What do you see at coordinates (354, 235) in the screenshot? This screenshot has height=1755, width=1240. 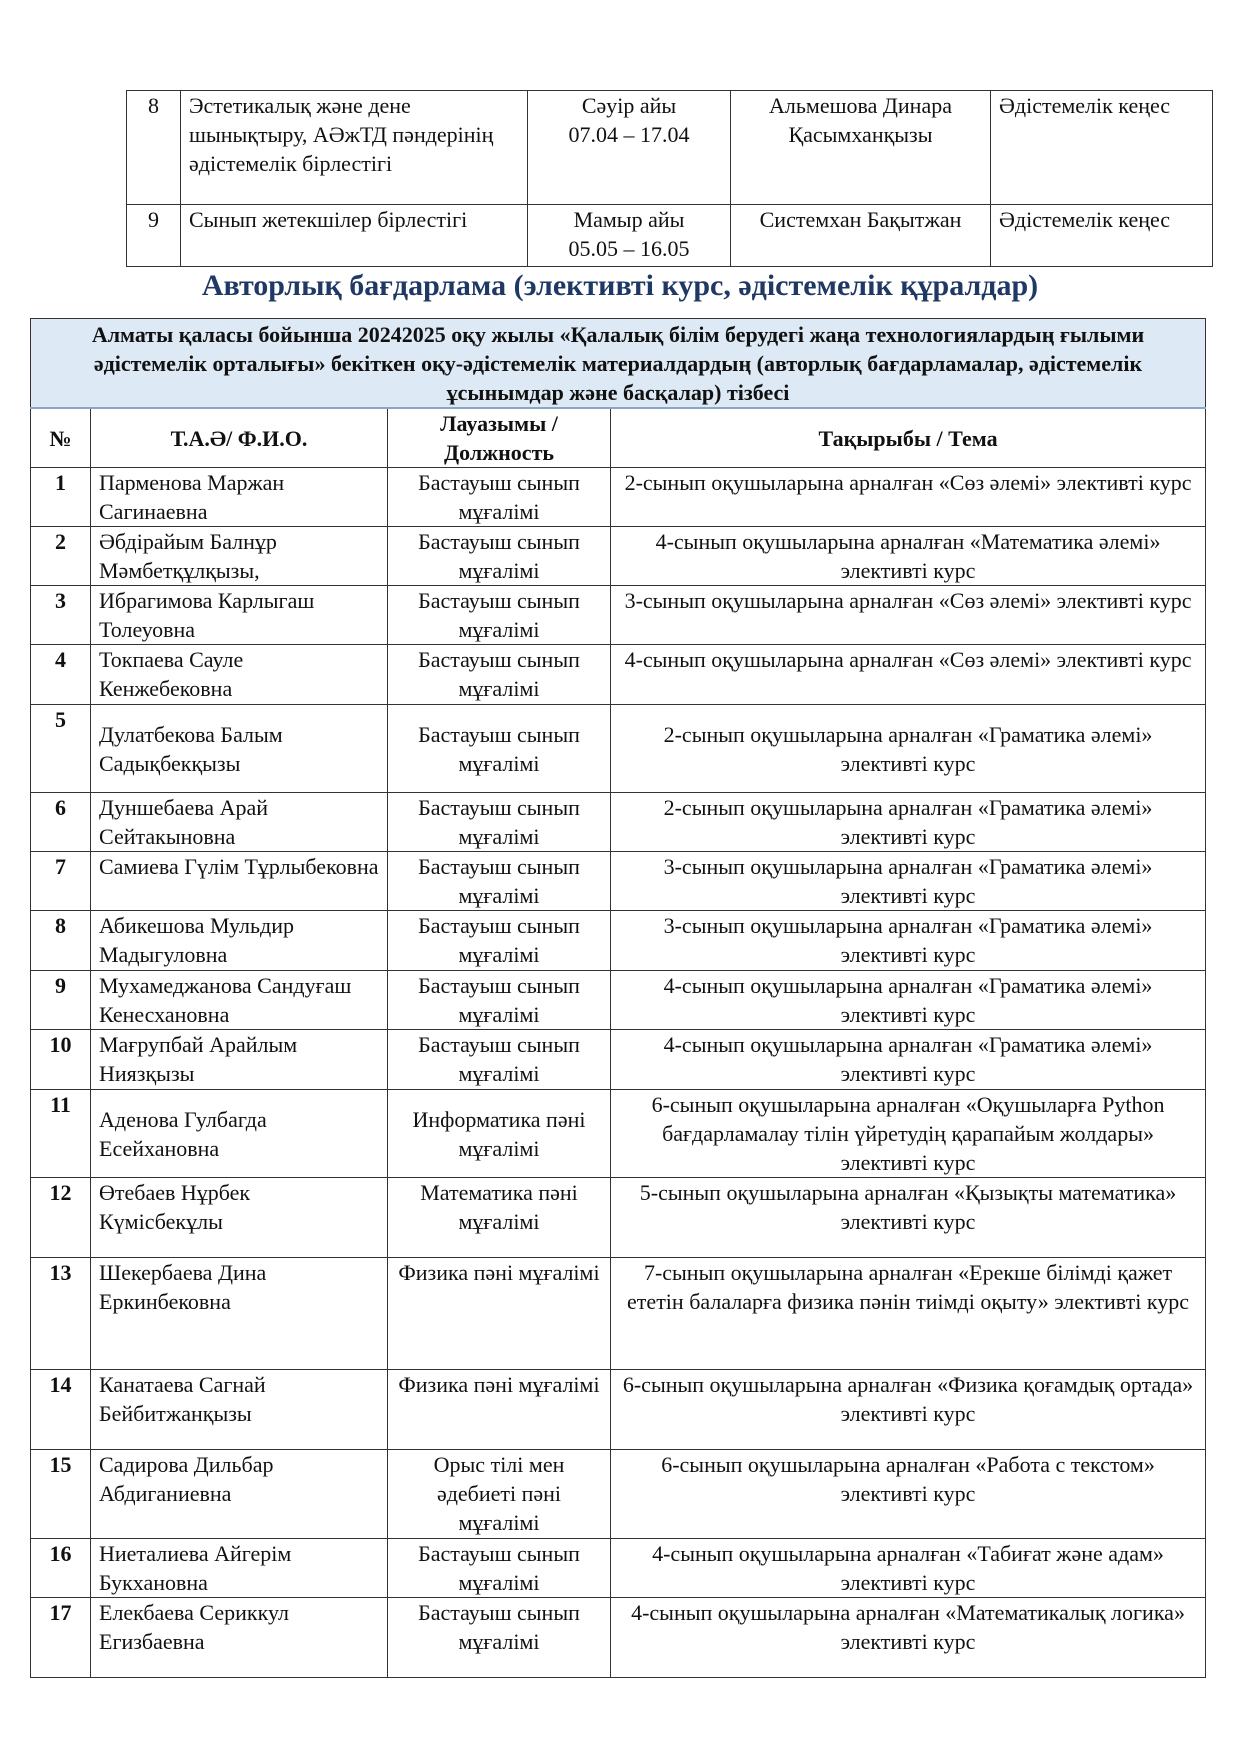 I see `cell-name: Сынып жетекшілер бірлестігі` at bounding box center [354, 235].